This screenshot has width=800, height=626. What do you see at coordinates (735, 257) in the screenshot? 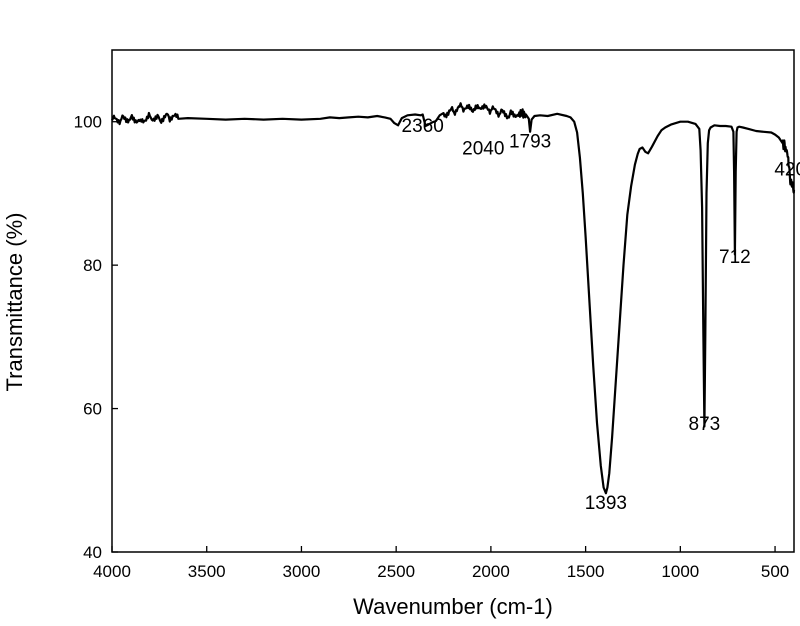
I see `peak-label: 712` at bounding box center [735, 257].